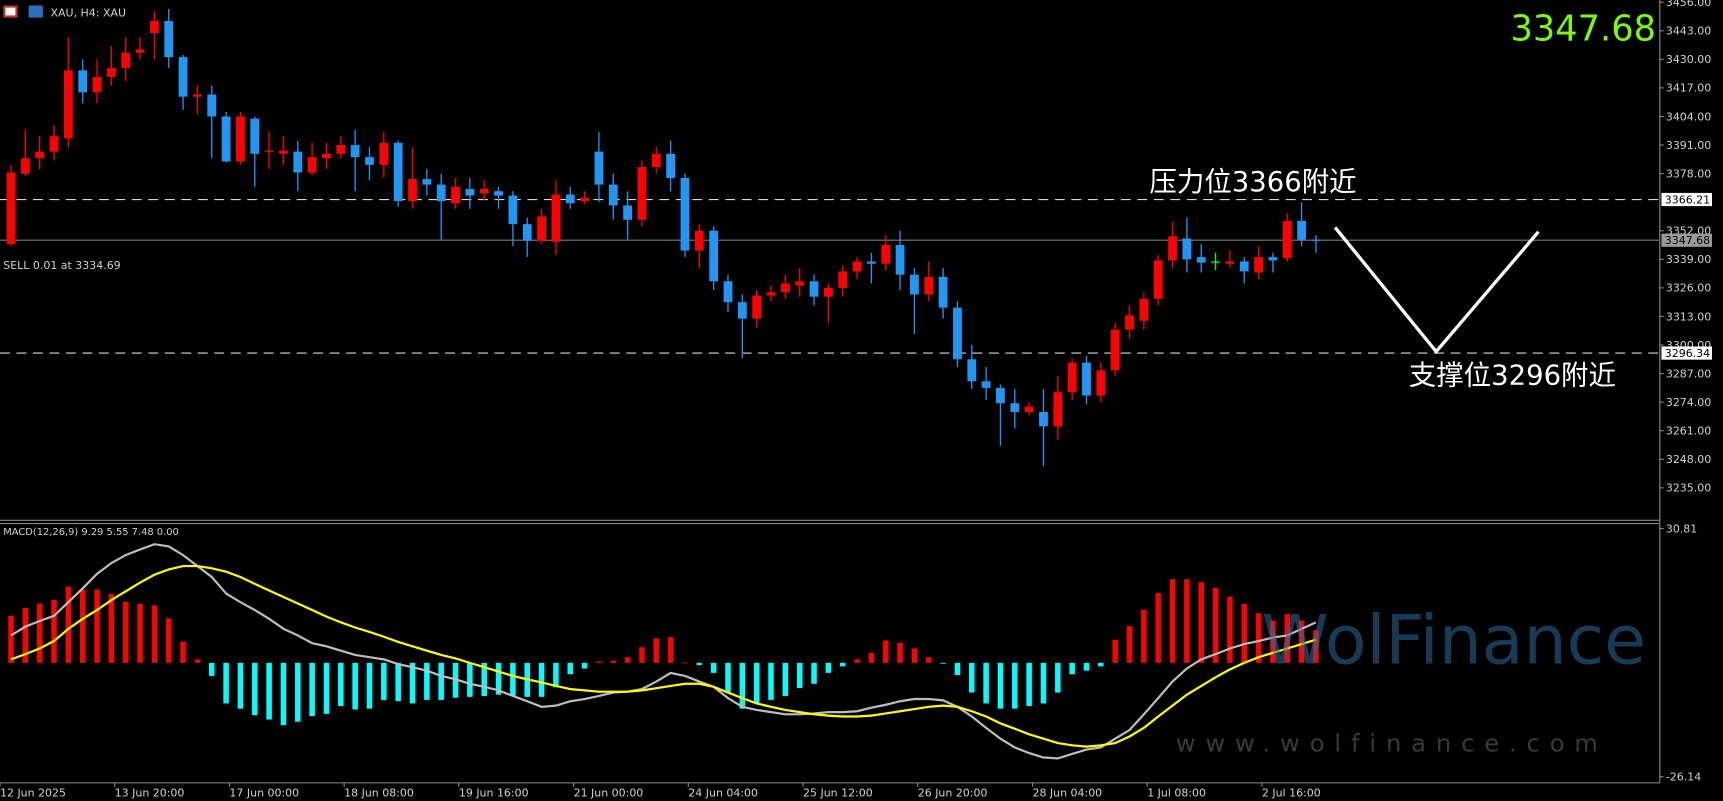 The image size is (1723, 801). What do you see at coordinates (1688, 402) in the screenshot?
I see `y-tick-label: 3274.00` at bounding box center [1688, 402].